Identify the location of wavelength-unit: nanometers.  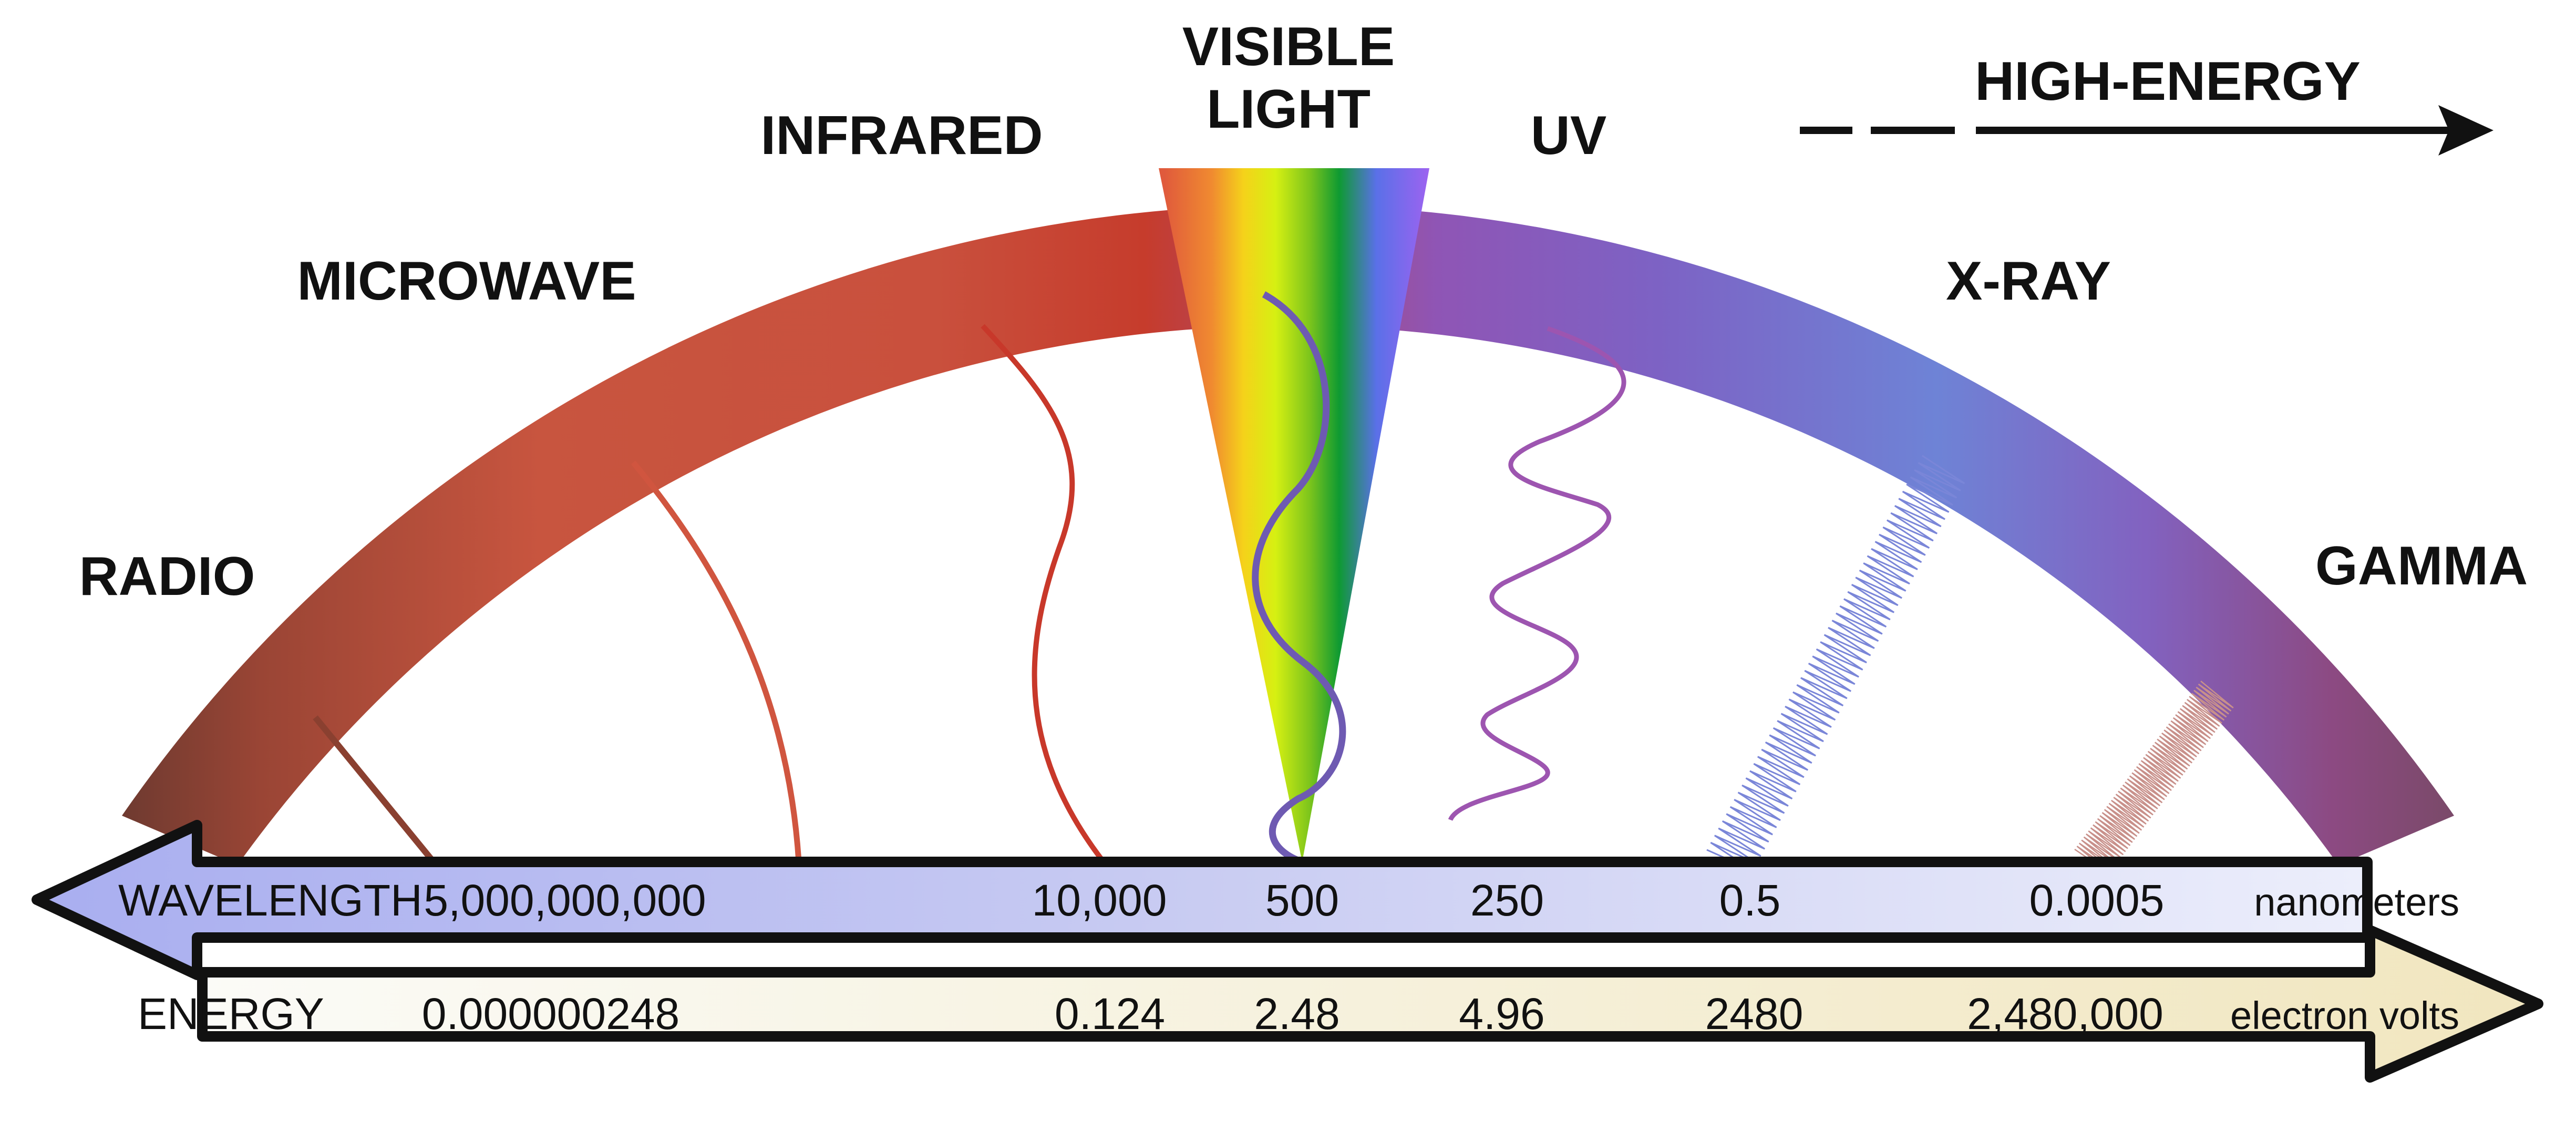
(2356, 902).